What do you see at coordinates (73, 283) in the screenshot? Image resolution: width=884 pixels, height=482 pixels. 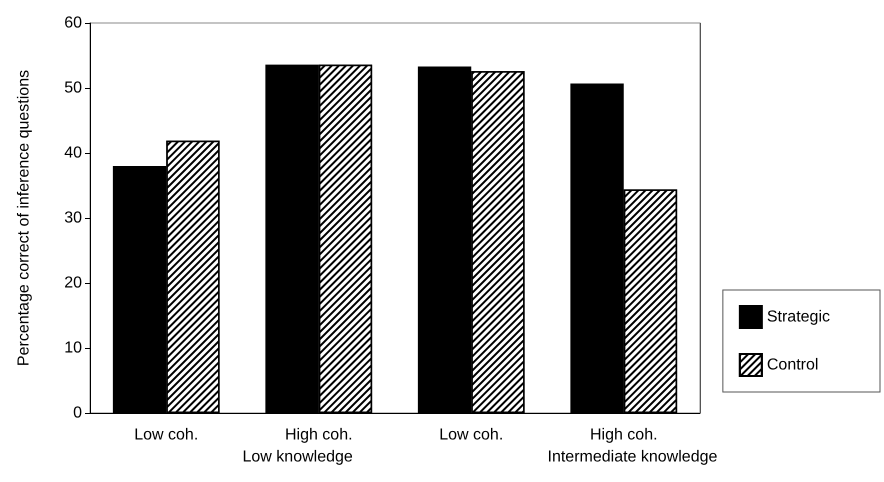 I see `y-tick-label: 20` at bounding box center [73, 283].